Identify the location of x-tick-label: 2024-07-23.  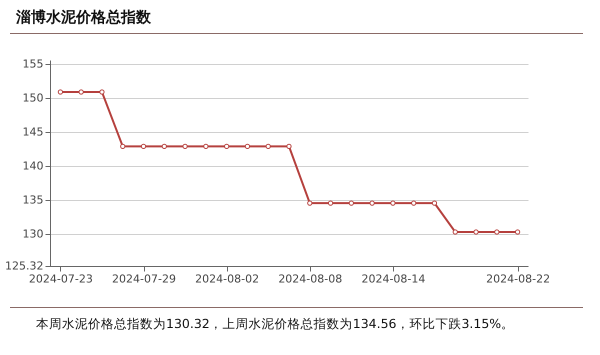
(60, 279).